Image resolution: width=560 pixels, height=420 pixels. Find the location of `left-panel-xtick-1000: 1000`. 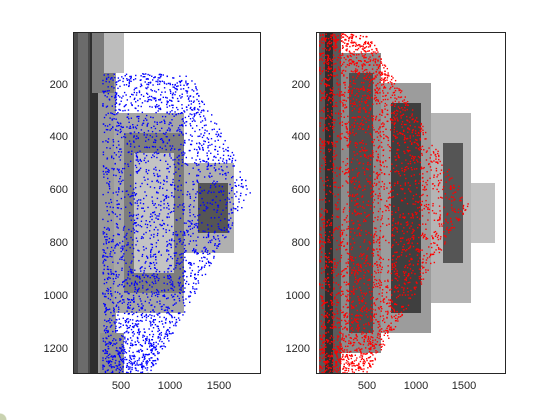

left-panel-xtick-1000: 1000 is located at coordinates (170, 386).